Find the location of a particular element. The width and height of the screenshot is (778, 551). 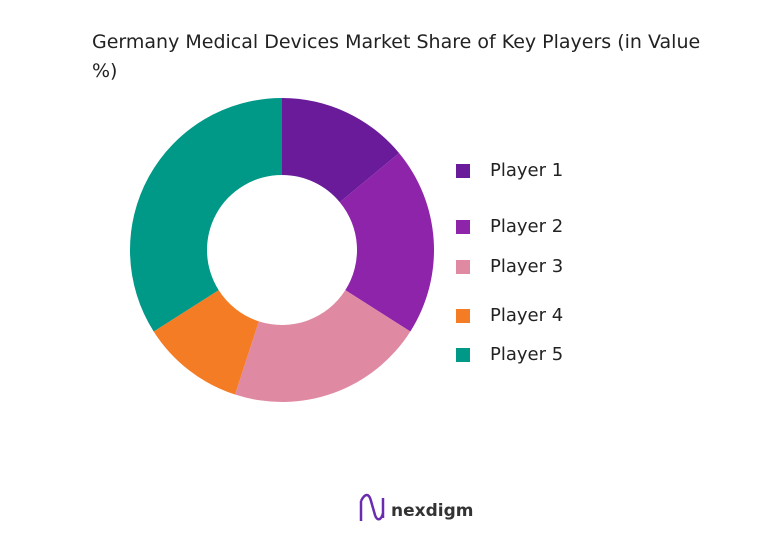

legend-label: Player 4 is located at coordinates (526, 315).